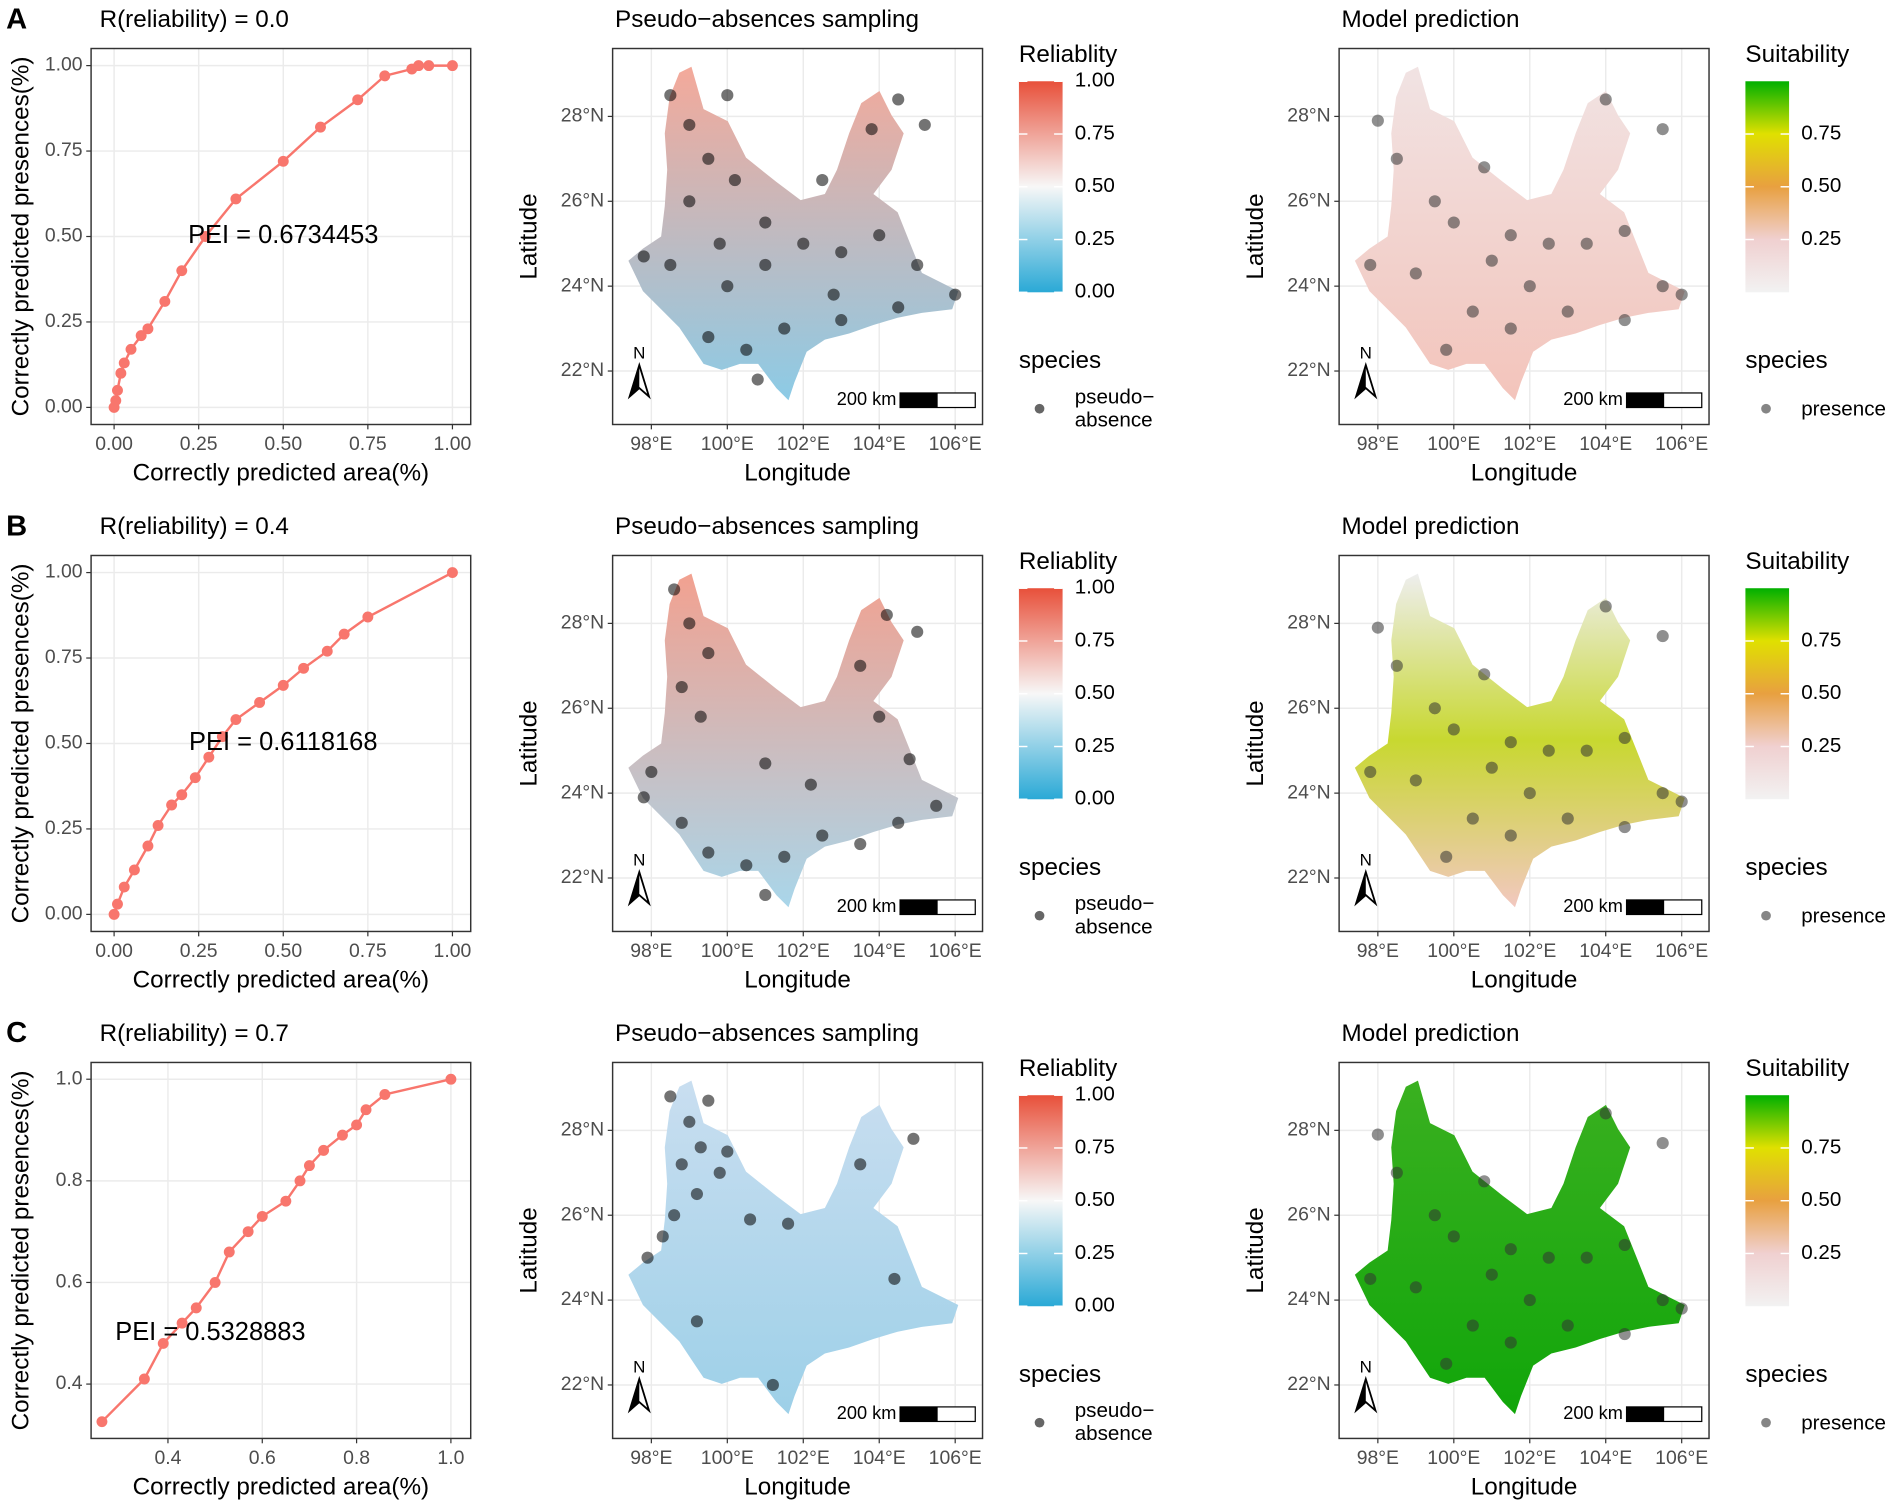 The height and width of the screenshot is (1510, 1902). I want to click on legend-label: pseudo−, so click(1115, 396).